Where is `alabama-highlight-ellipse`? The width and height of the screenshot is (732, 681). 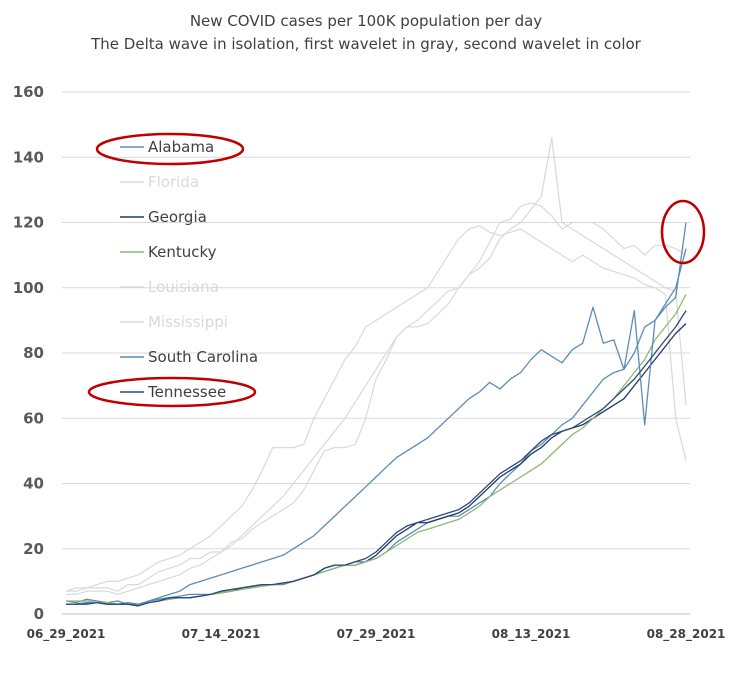 alabama-highlight-ellipse is located at coordinates (170, 149).